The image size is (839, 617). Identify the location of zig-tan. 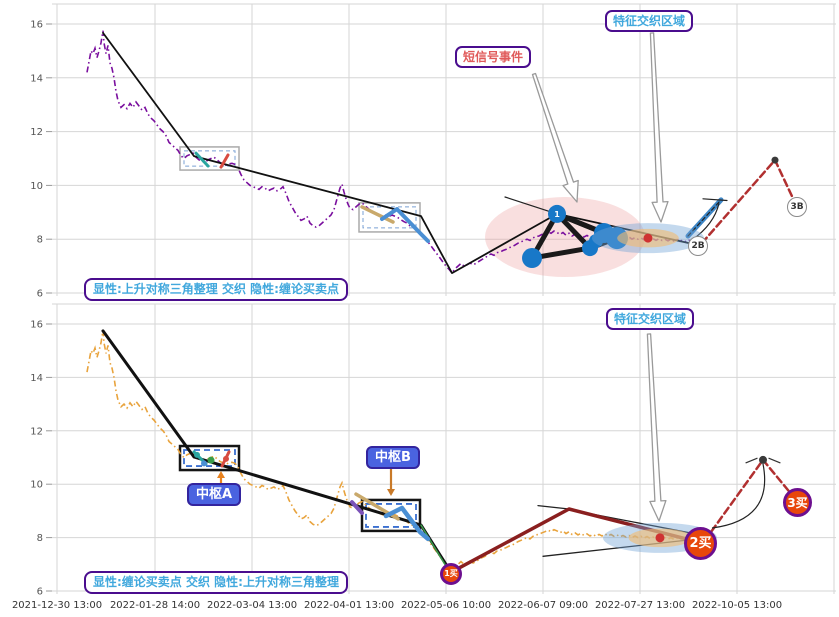
(377, 214).